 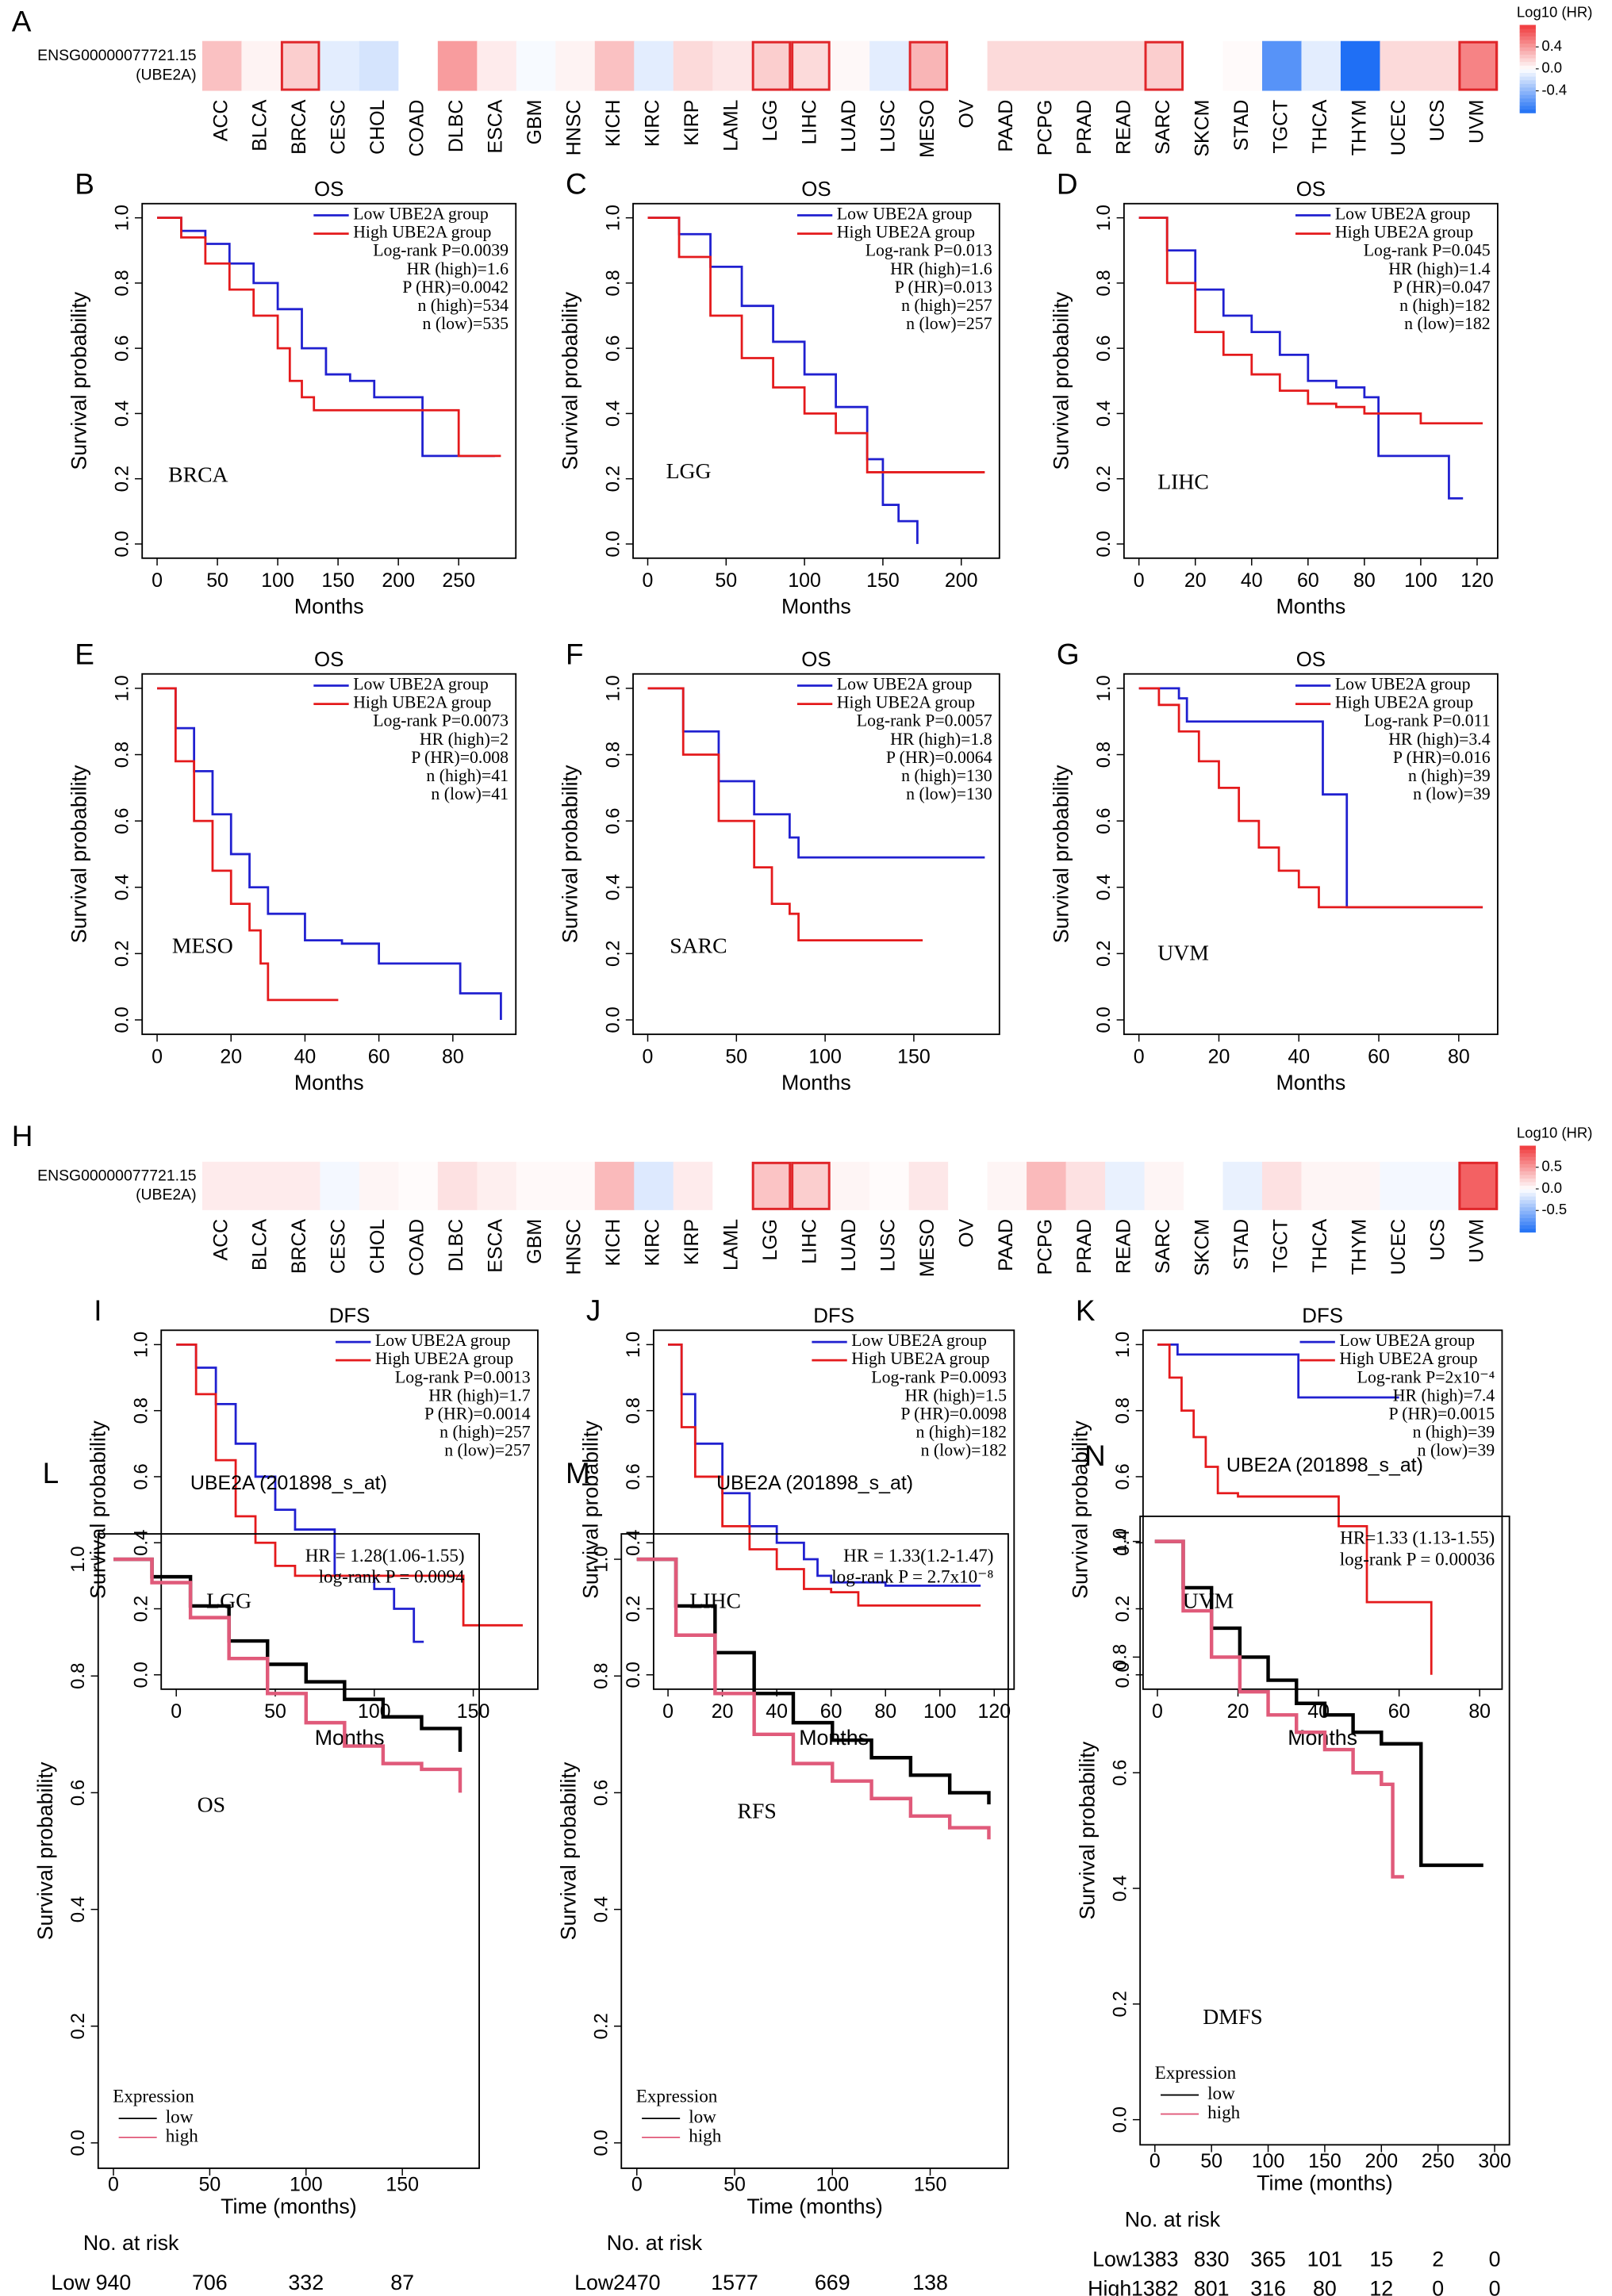 I want to click on annotation: P (HR)=0.013, so click(x=943, y=287).